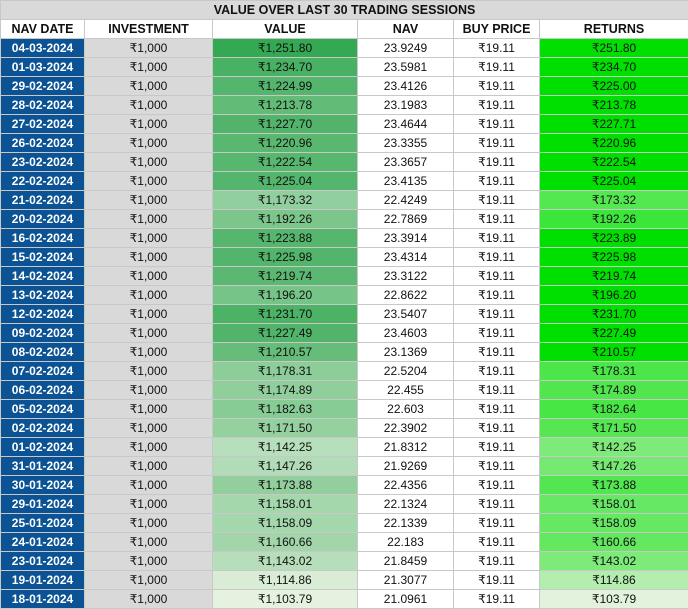  Describe the element at coordinates (43, 67) in the screenshot. I see `cell-nav-date: 01-03-2024` at that location.